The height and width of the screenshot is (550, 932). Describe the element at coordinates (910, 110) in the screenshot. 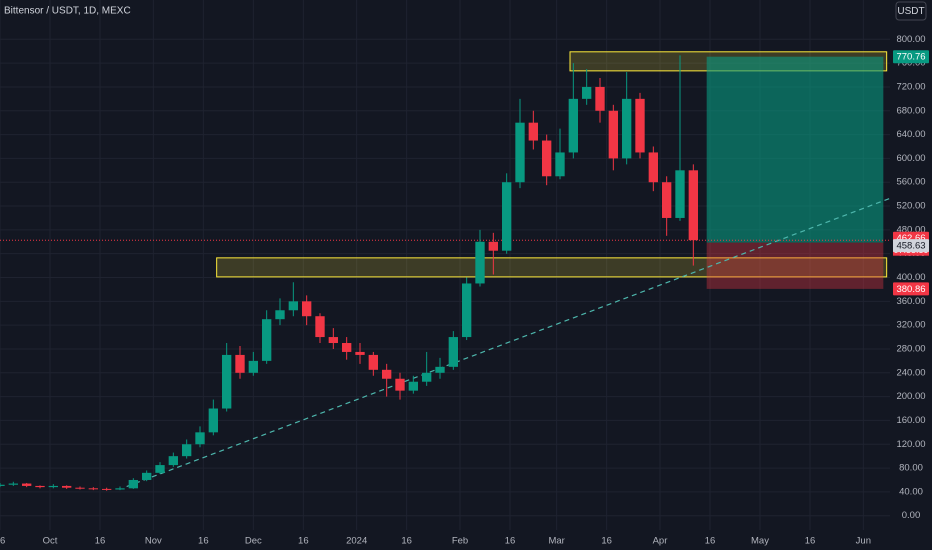

I see `y-tick-label: 680.00` at that location.